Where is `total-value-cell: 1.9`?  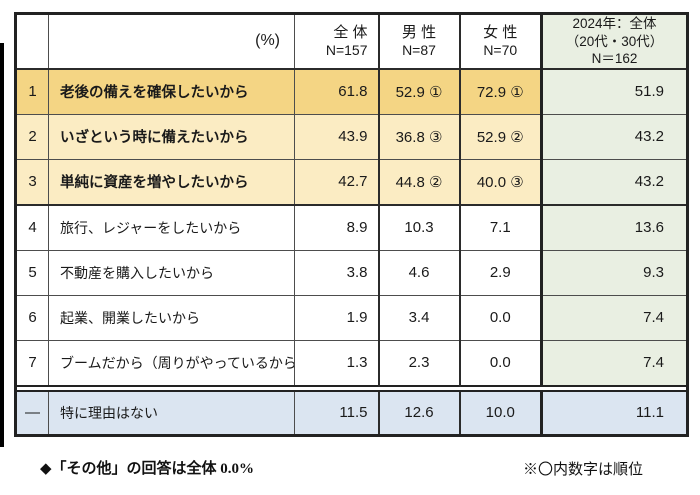 total-value-cell: 1.9 is located at coordinates (336, 317).